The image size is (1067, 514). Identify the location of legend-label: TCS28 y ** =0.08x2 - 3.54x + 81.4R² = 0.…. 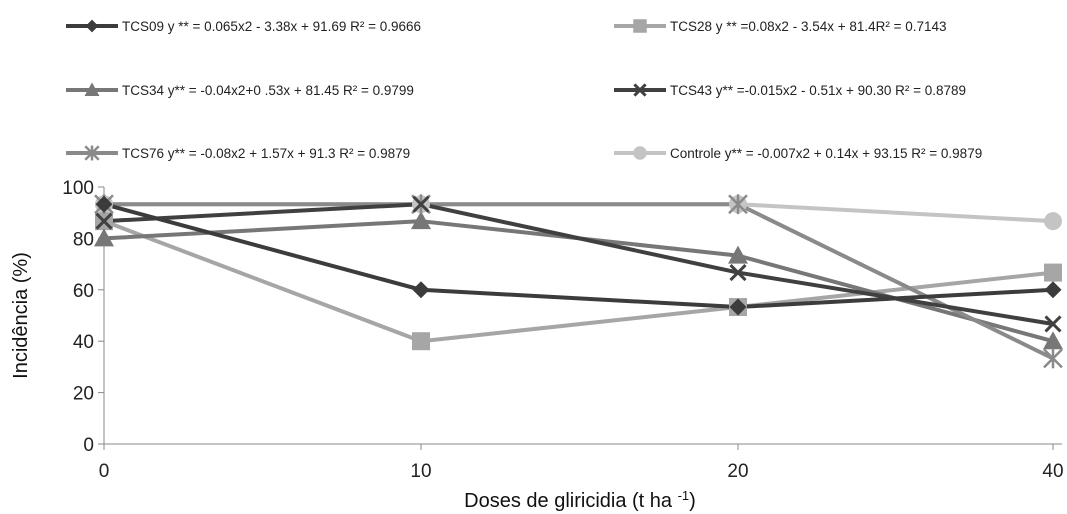
(808, 26).